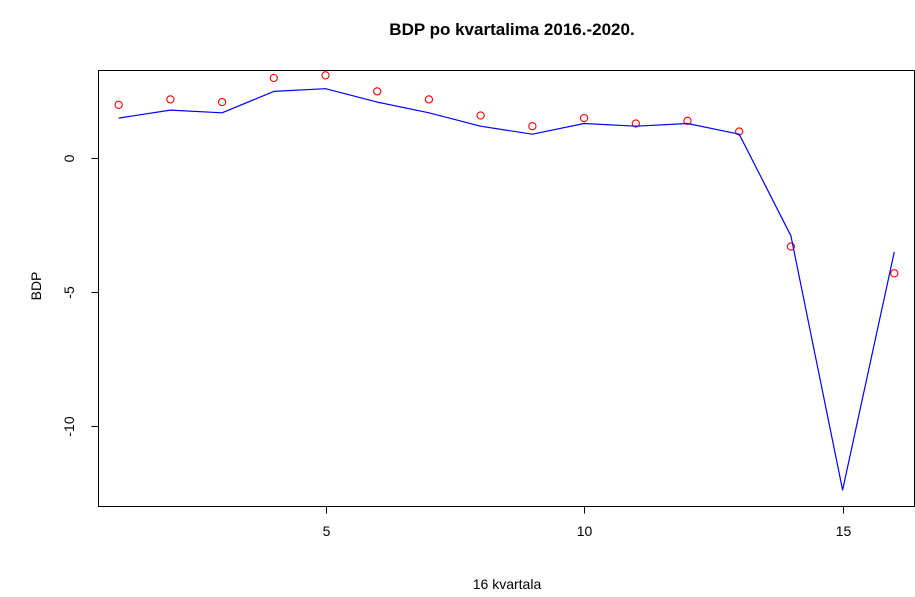  What do you see at coordinates (80, 295) in the screenshot?
I see `y-axis: -10 -5 0` at bounding box center [80, 295].